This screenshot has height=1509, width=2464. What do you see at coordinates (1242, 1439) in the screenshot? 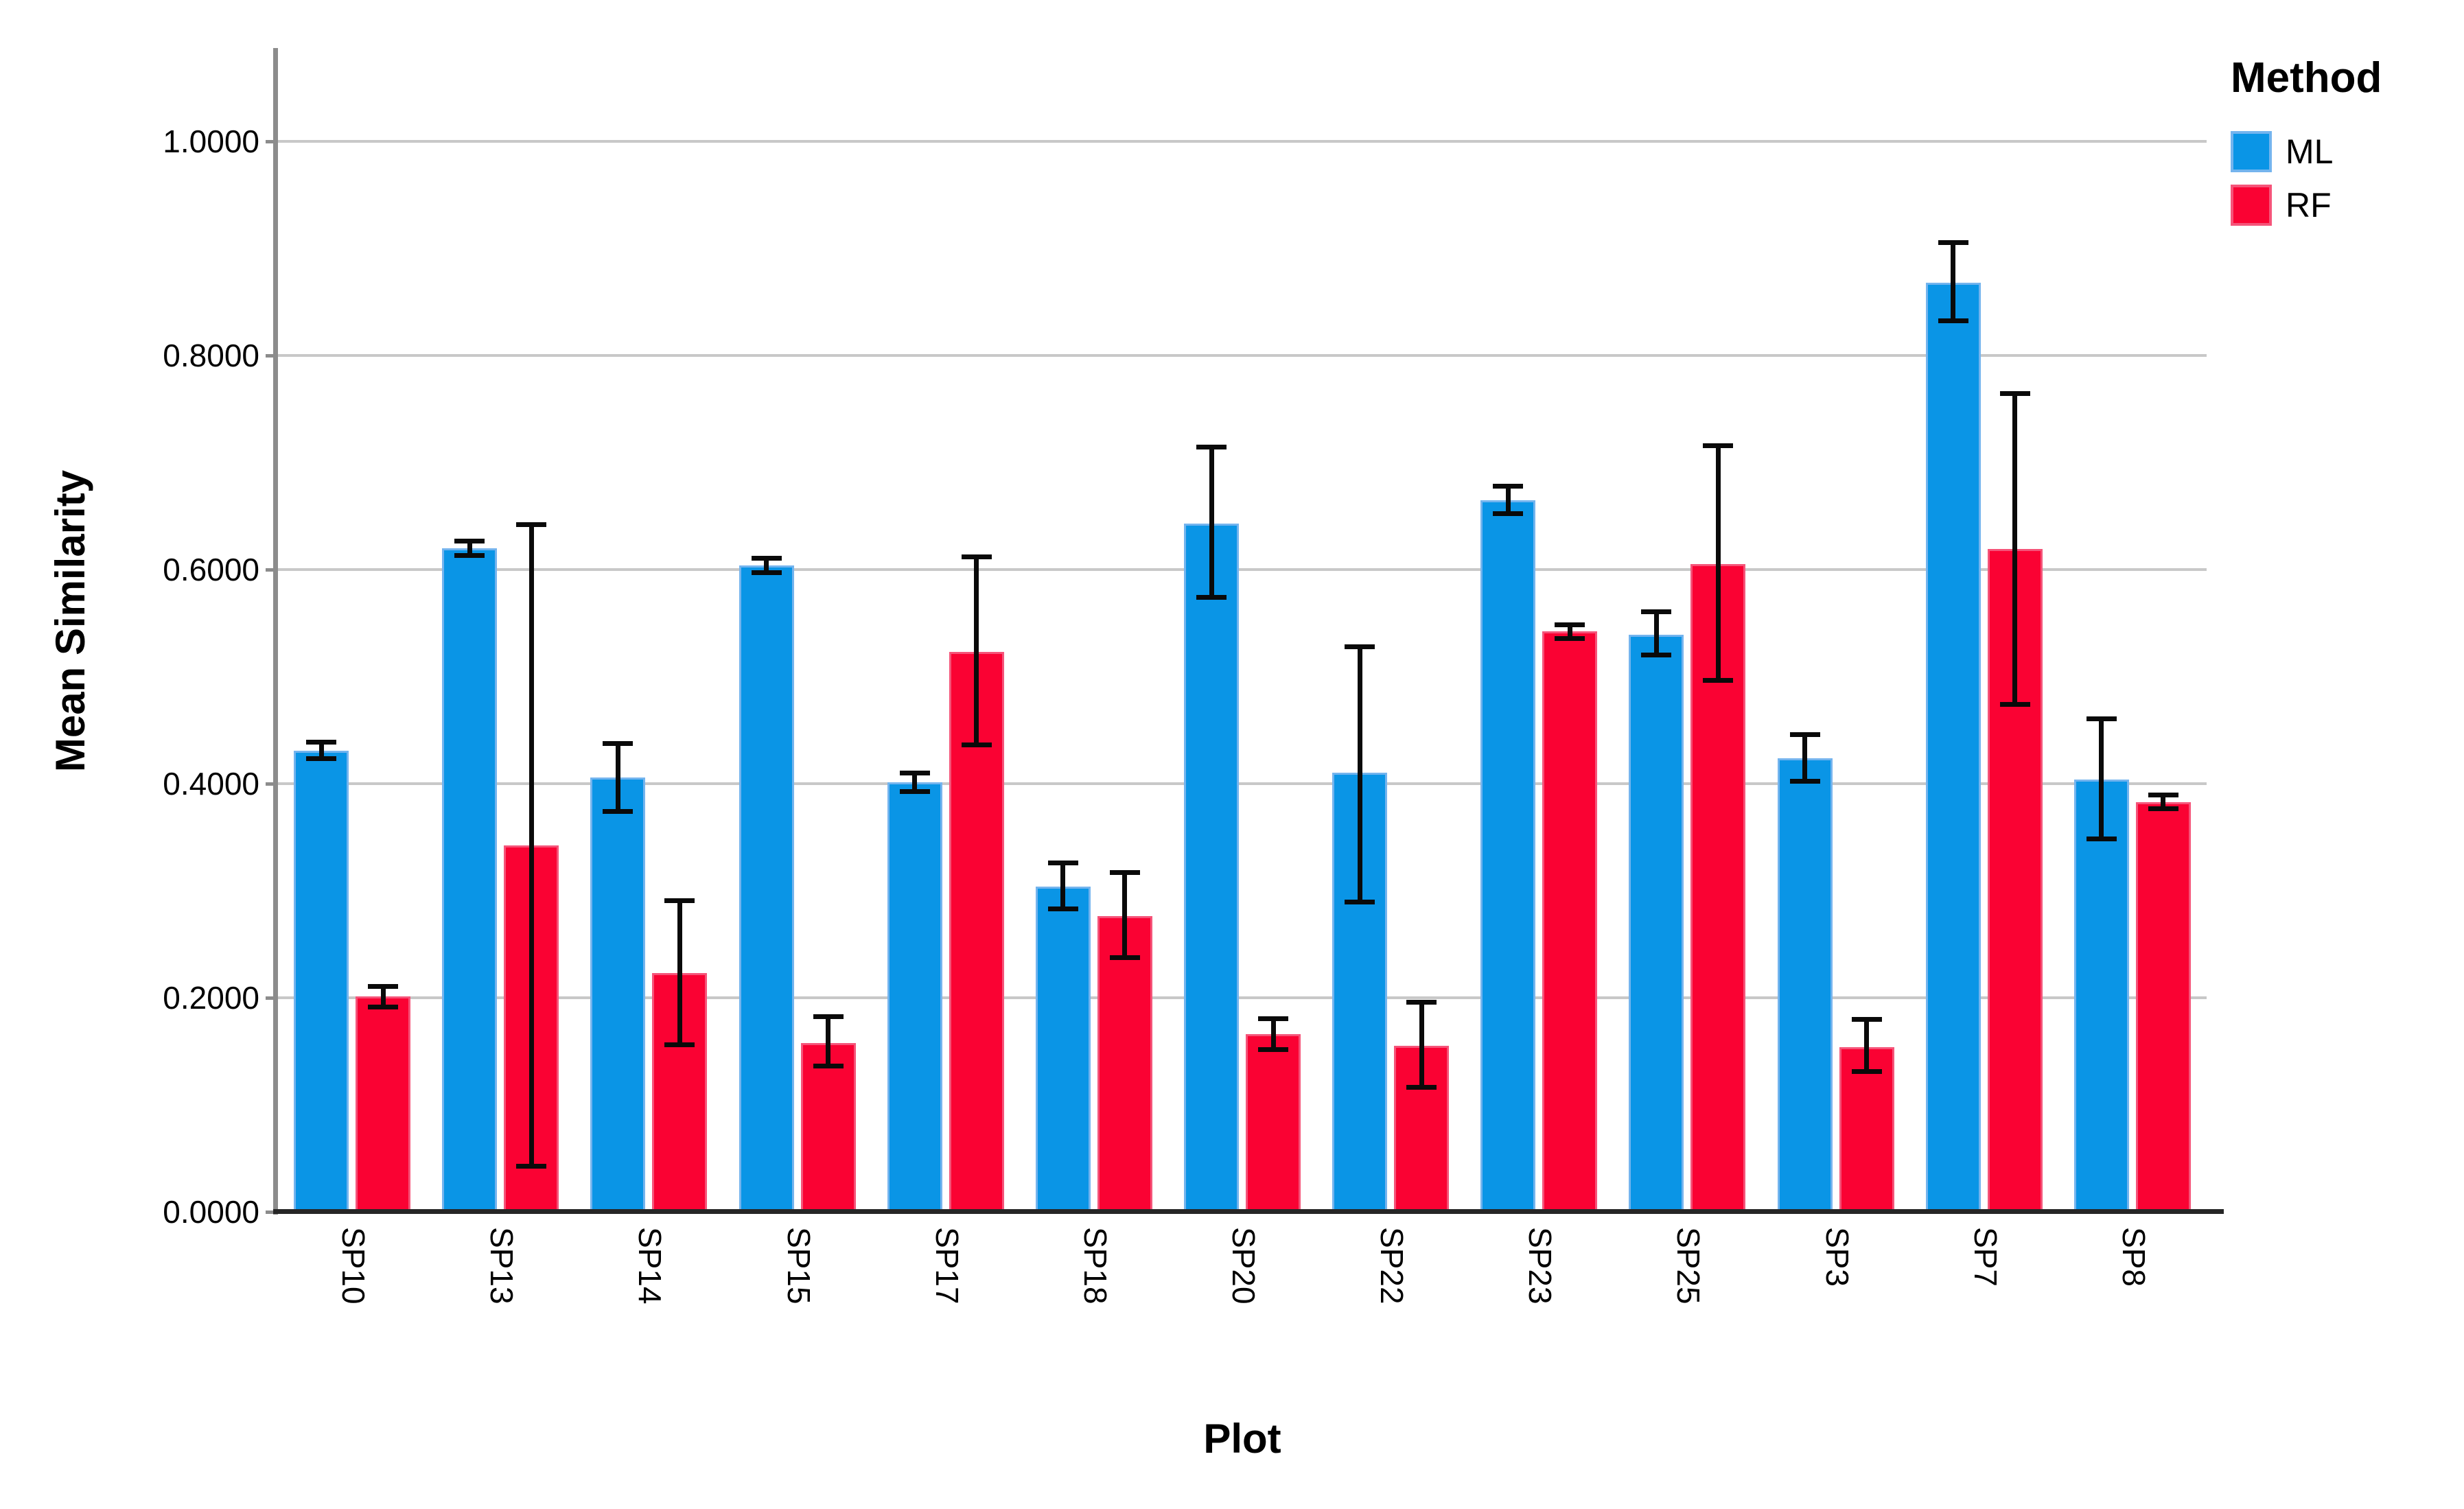
I see `x-axis-title: Plot` at bounding box center [1242, 1439].